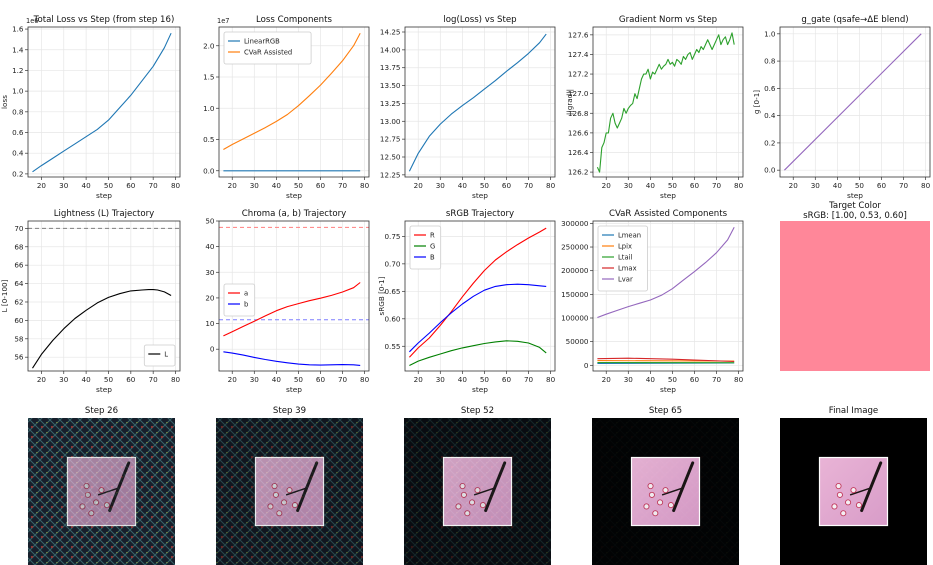 Image resolution: width=933 pixels, height=565 pixels. I want to click on legend-label: Lmax, so click(627, 269).